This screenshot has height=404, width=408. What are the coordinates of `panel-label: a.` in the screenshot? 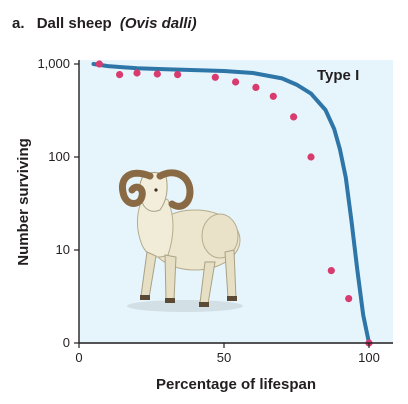 It's located at (18, 23).